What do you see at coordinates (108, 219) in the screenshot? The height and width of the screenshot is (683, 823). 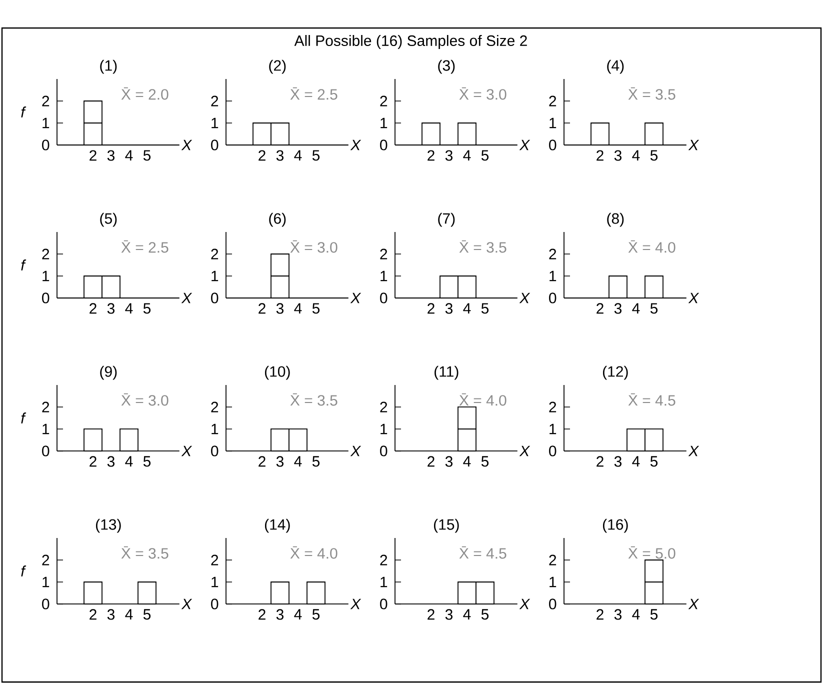 I see `chart-title: (5)` at bounding box center [108, 219].